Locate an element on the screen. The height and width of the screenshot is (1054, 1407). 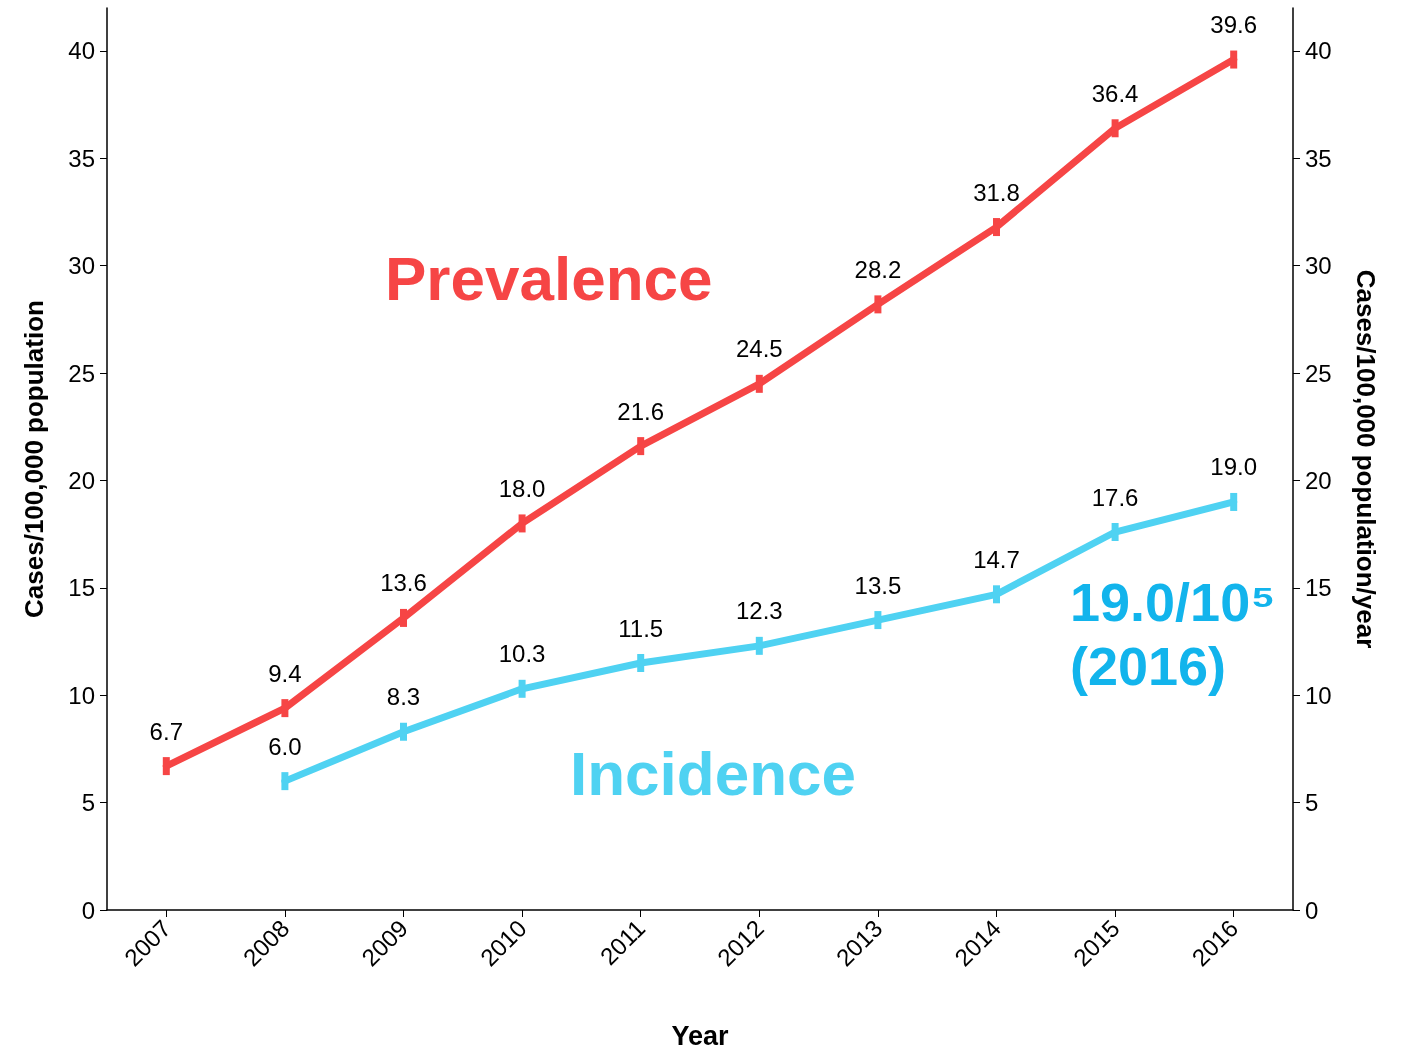
y2-tick-label: 25 is located at coordinates (1318, 373).